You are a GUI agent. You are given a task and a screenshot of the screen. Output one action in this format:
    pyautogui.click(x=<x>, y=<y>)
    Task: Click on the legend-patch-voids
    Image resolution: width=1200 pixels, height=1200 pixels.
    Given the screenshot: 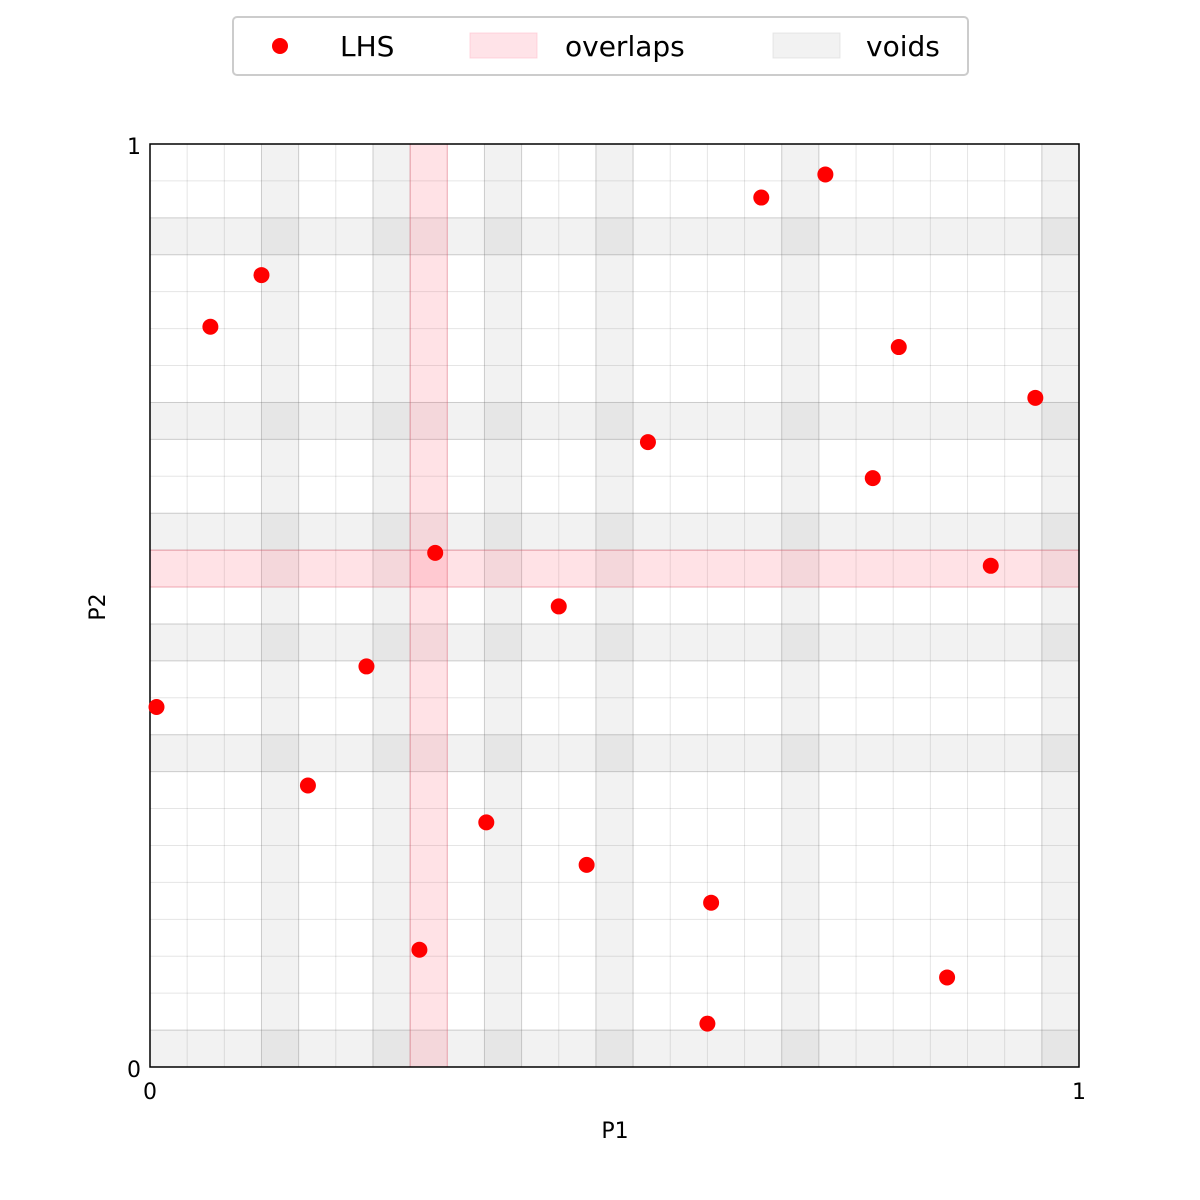 What is the action you would take?
    pyautogui.click(x=806, y=45)
    